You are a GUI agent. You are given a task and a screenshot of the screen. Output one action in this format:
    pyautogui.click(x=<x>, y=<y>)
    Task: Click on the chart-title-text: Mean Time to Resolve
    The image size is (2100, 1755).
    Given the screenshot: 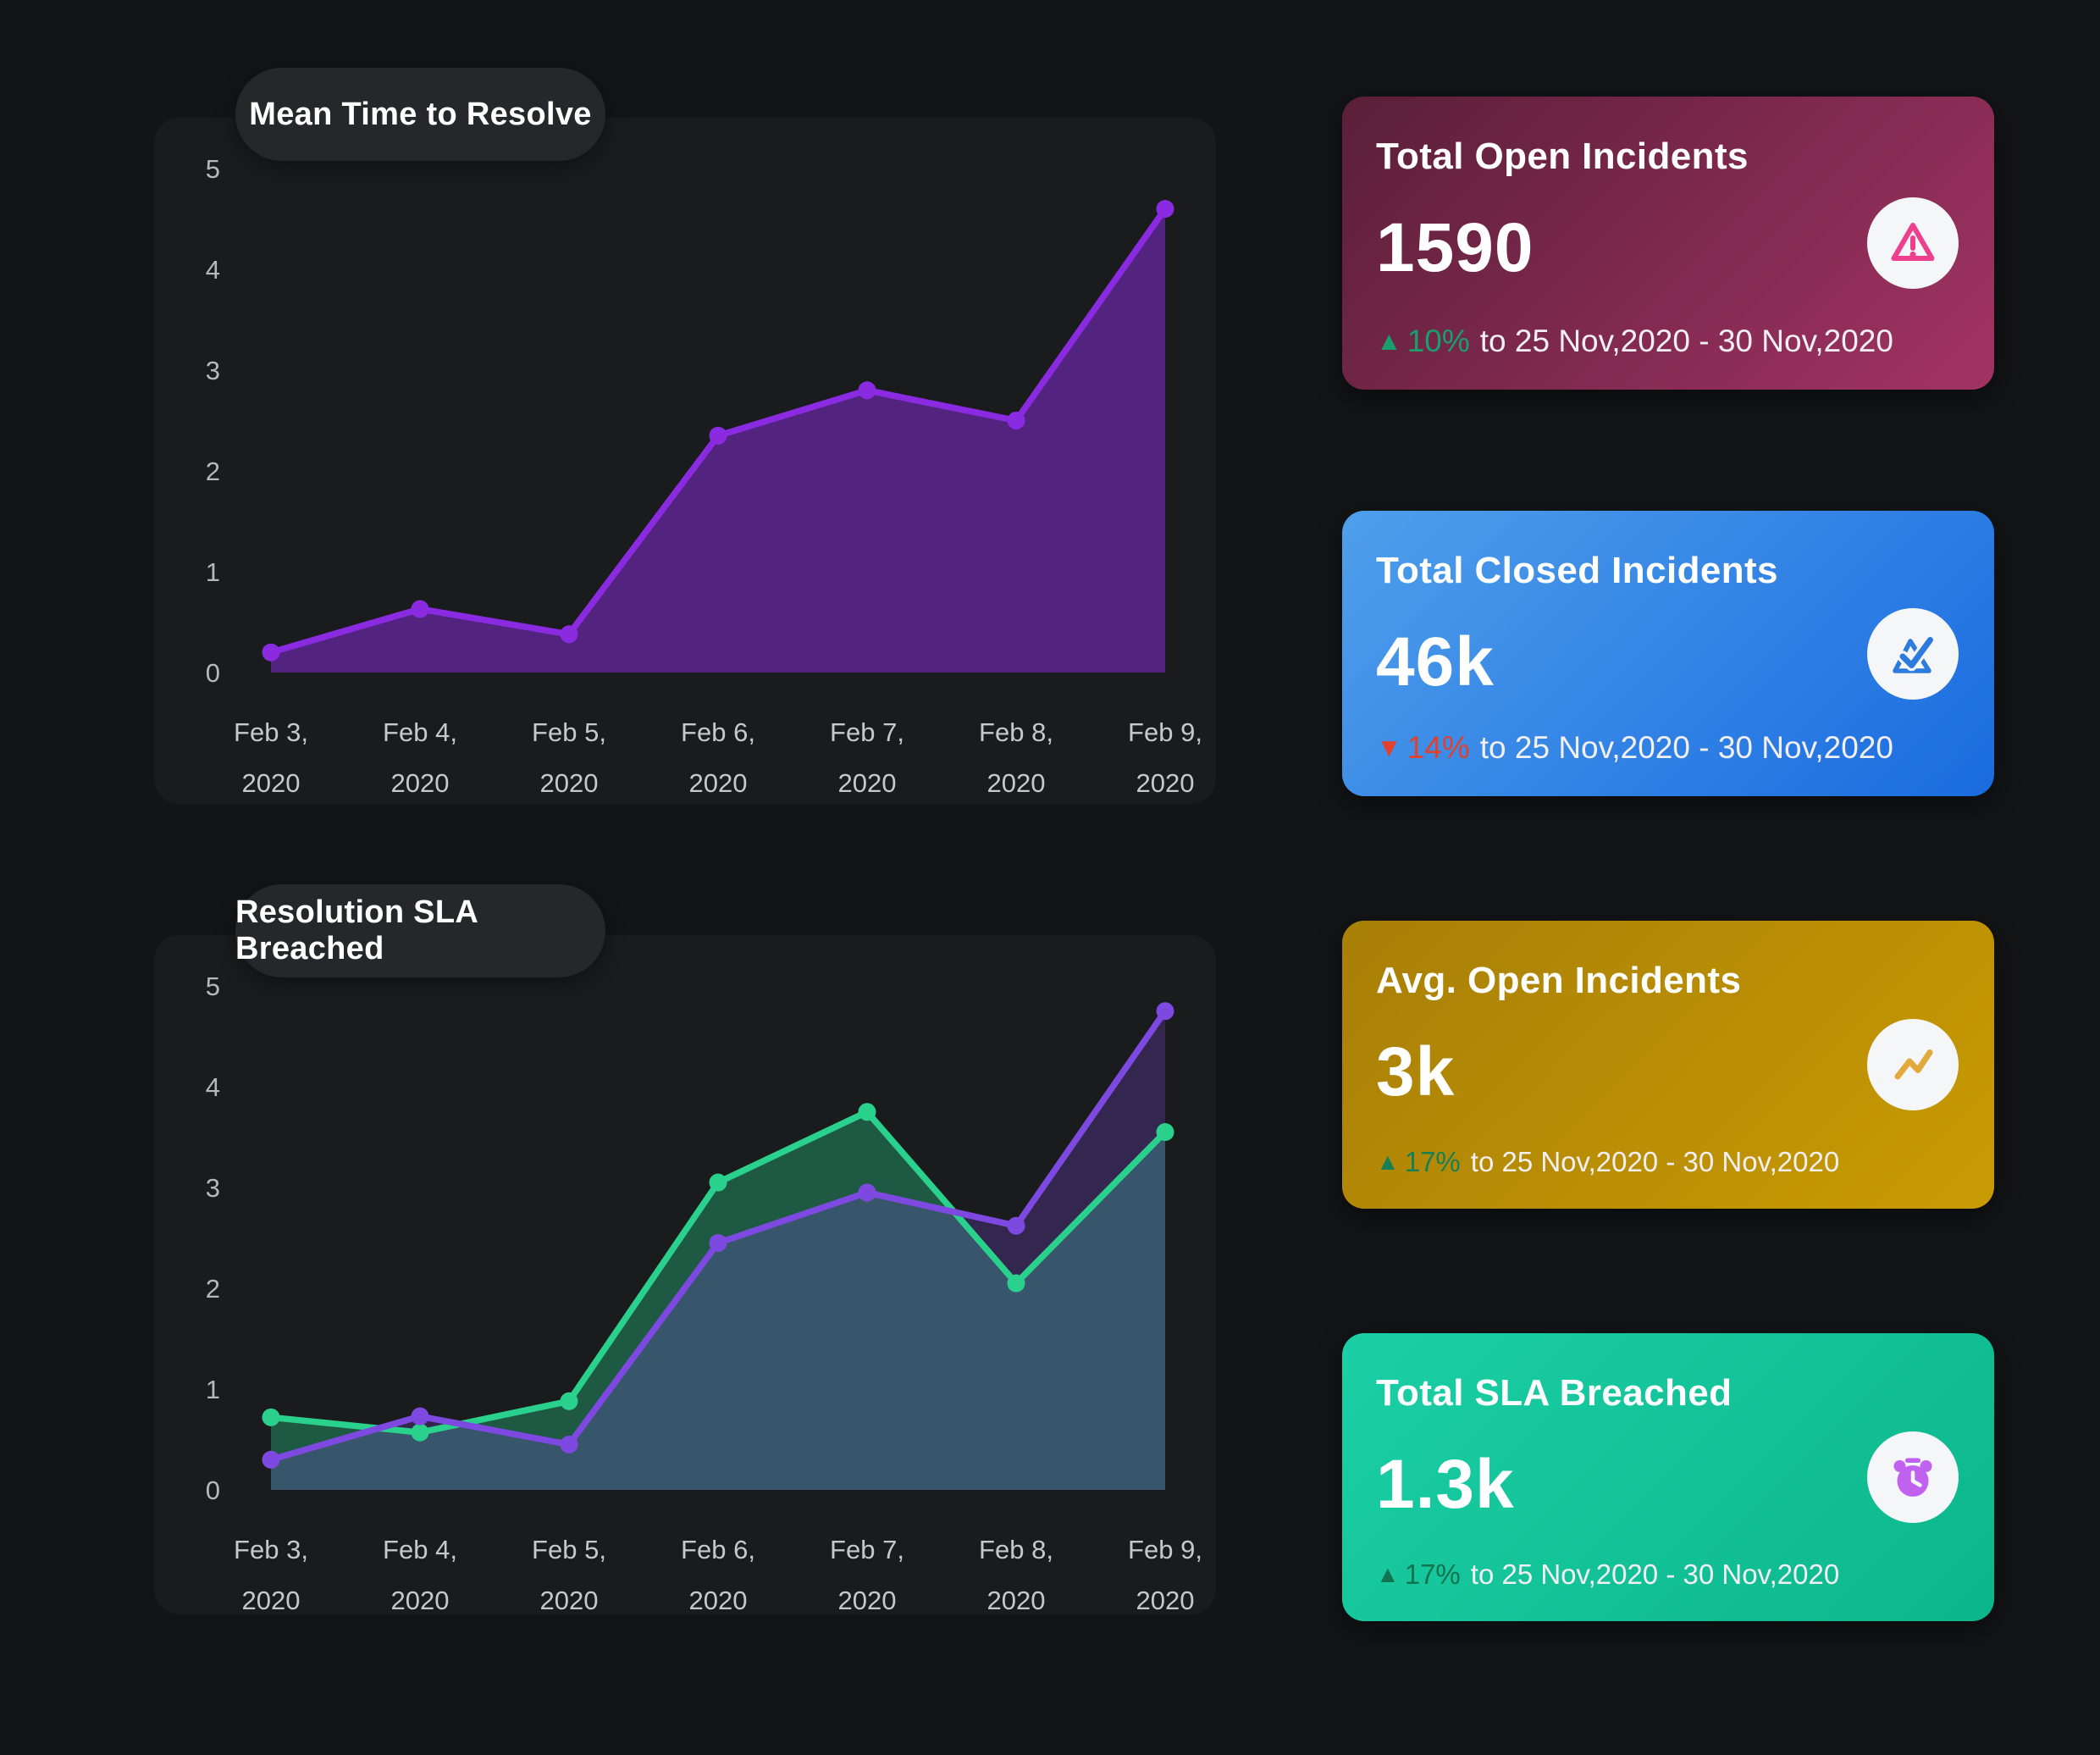 What is the action you would take?
    pyautogui.click(x=420, y=114)
    